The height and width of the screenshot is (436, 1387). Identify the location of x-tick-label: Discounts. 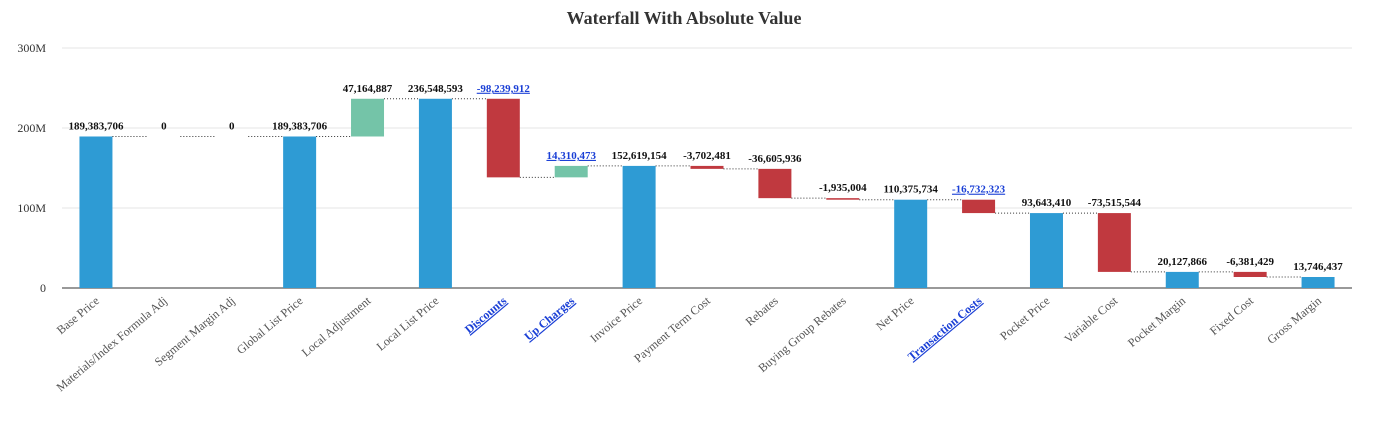
(486, 314).